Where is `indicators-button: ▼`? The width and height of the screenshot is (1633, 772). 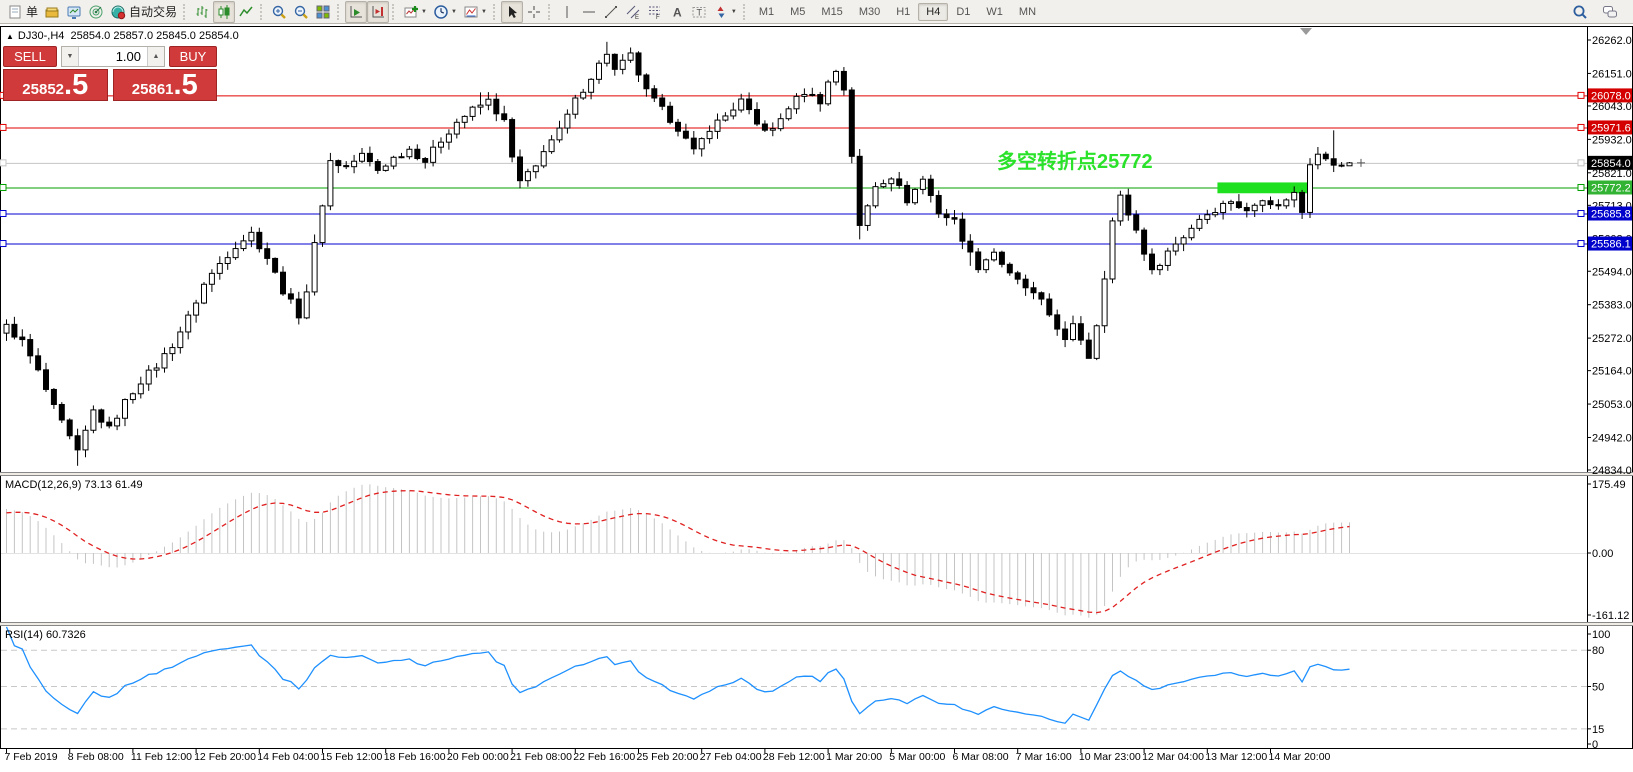 indicators-button: ▼ is located at coordinates (415, 12).